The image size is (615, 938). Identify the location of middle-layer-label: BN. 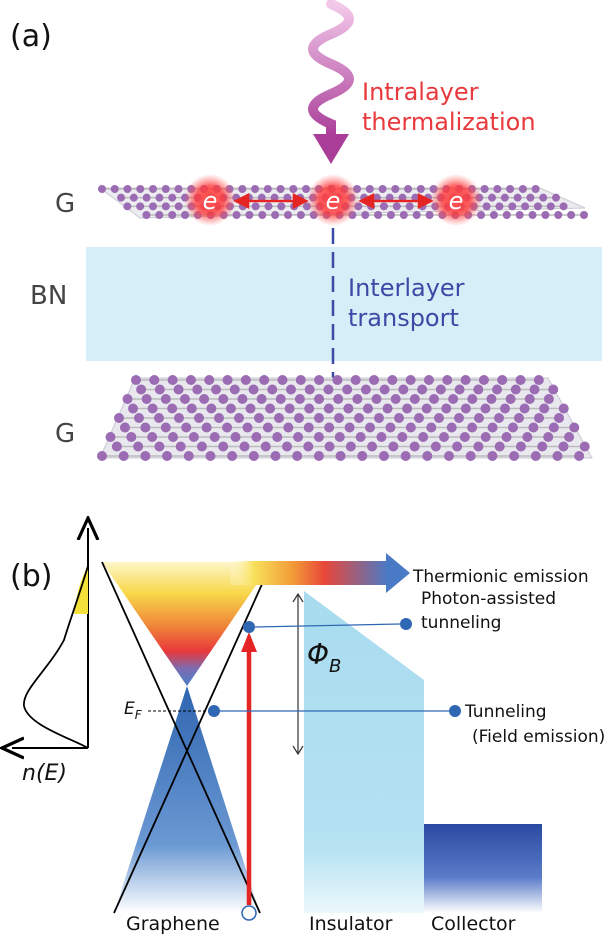
(48, 296).